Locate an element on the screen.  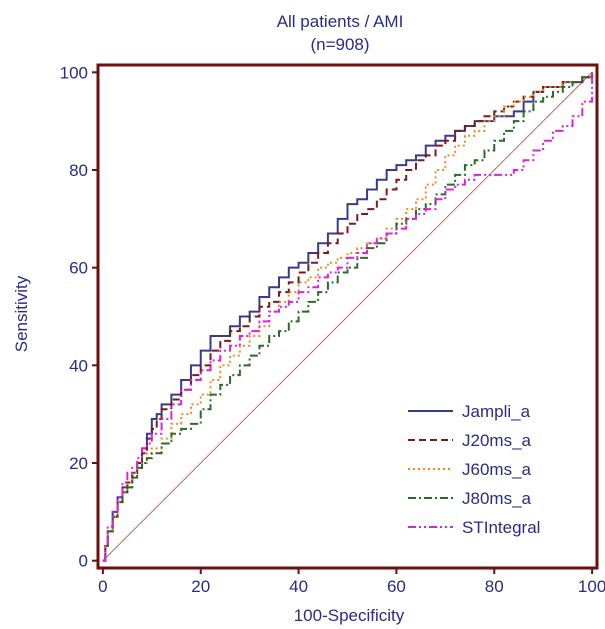
legend-label: Jampli_a is located at coordinates (496, 411).